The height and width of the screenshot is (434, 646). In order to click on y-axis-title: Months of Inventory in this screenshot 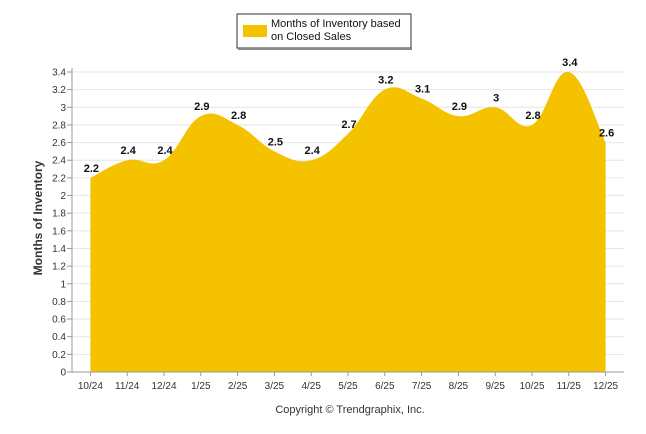, I will do `click(38, 217)`.